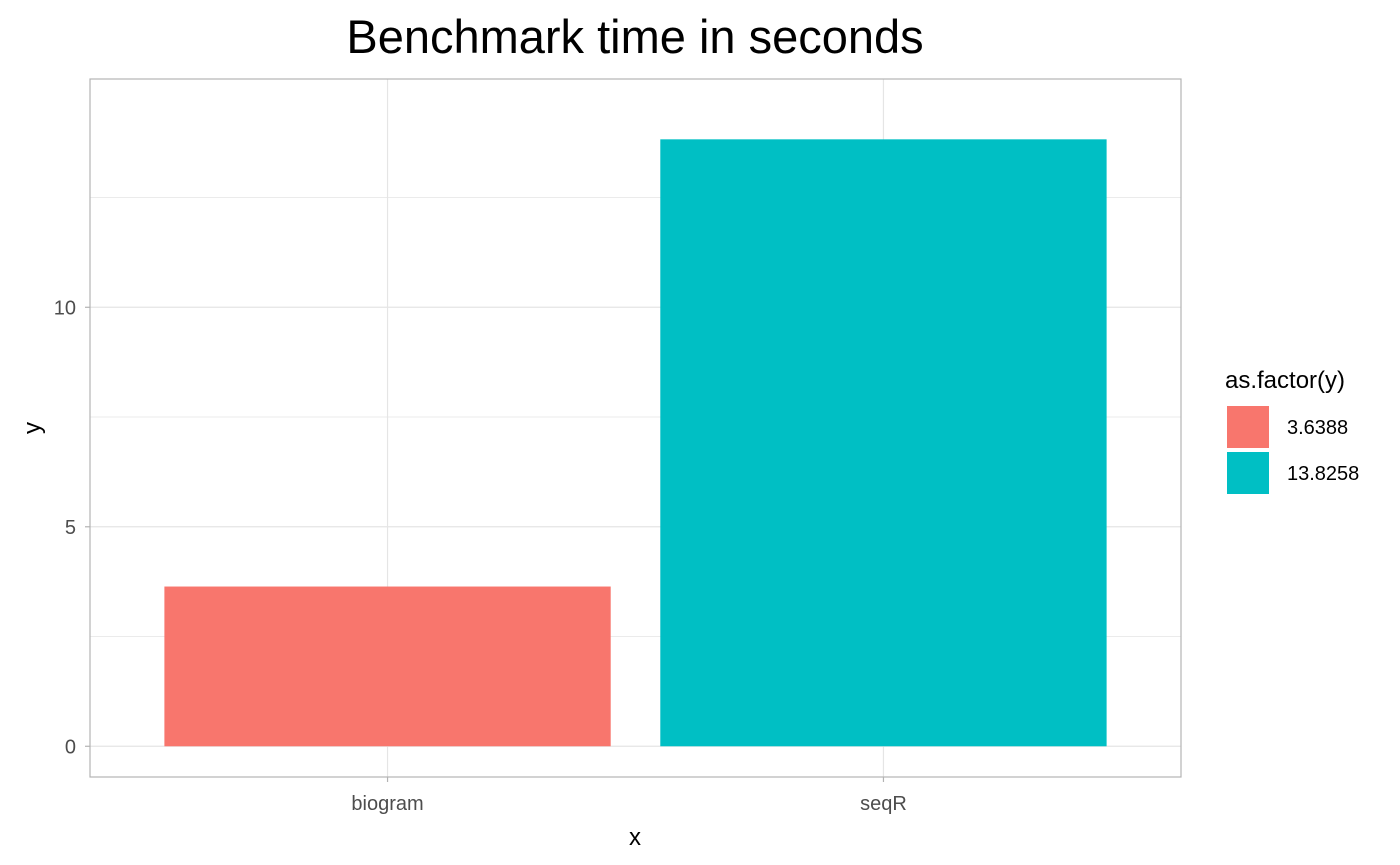 Image resolution: width=1400 pixels, height=865 pixels. What do you see at coordinates (883, 804) in the screenshot?
I see `x-tick-label: seqR` at bounding box center [883, 804].